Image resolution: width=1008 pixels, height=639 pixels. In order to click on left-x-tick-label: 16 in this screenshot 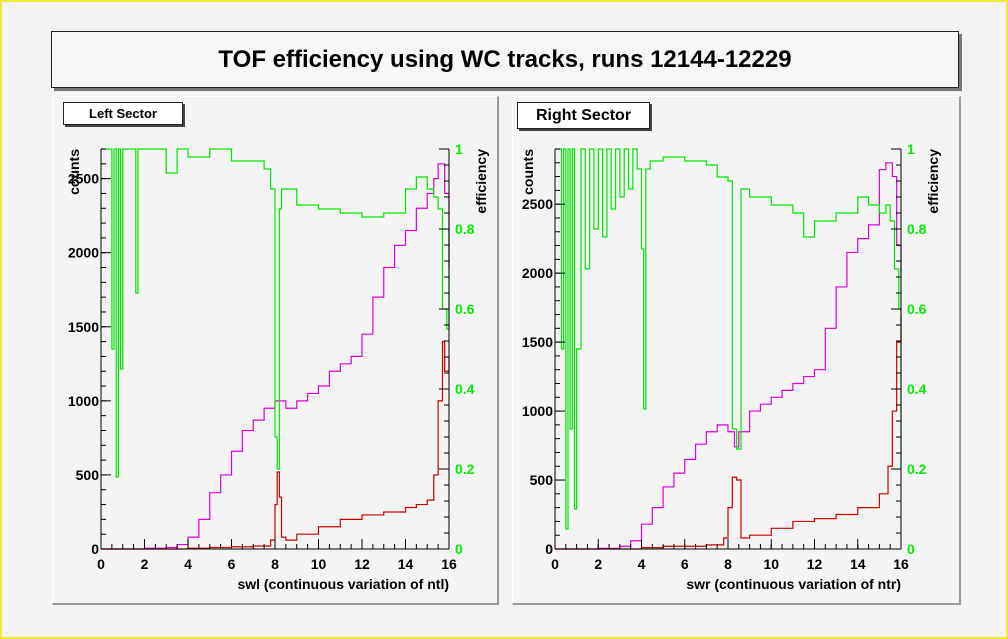, I will do `click(449, 564)`.